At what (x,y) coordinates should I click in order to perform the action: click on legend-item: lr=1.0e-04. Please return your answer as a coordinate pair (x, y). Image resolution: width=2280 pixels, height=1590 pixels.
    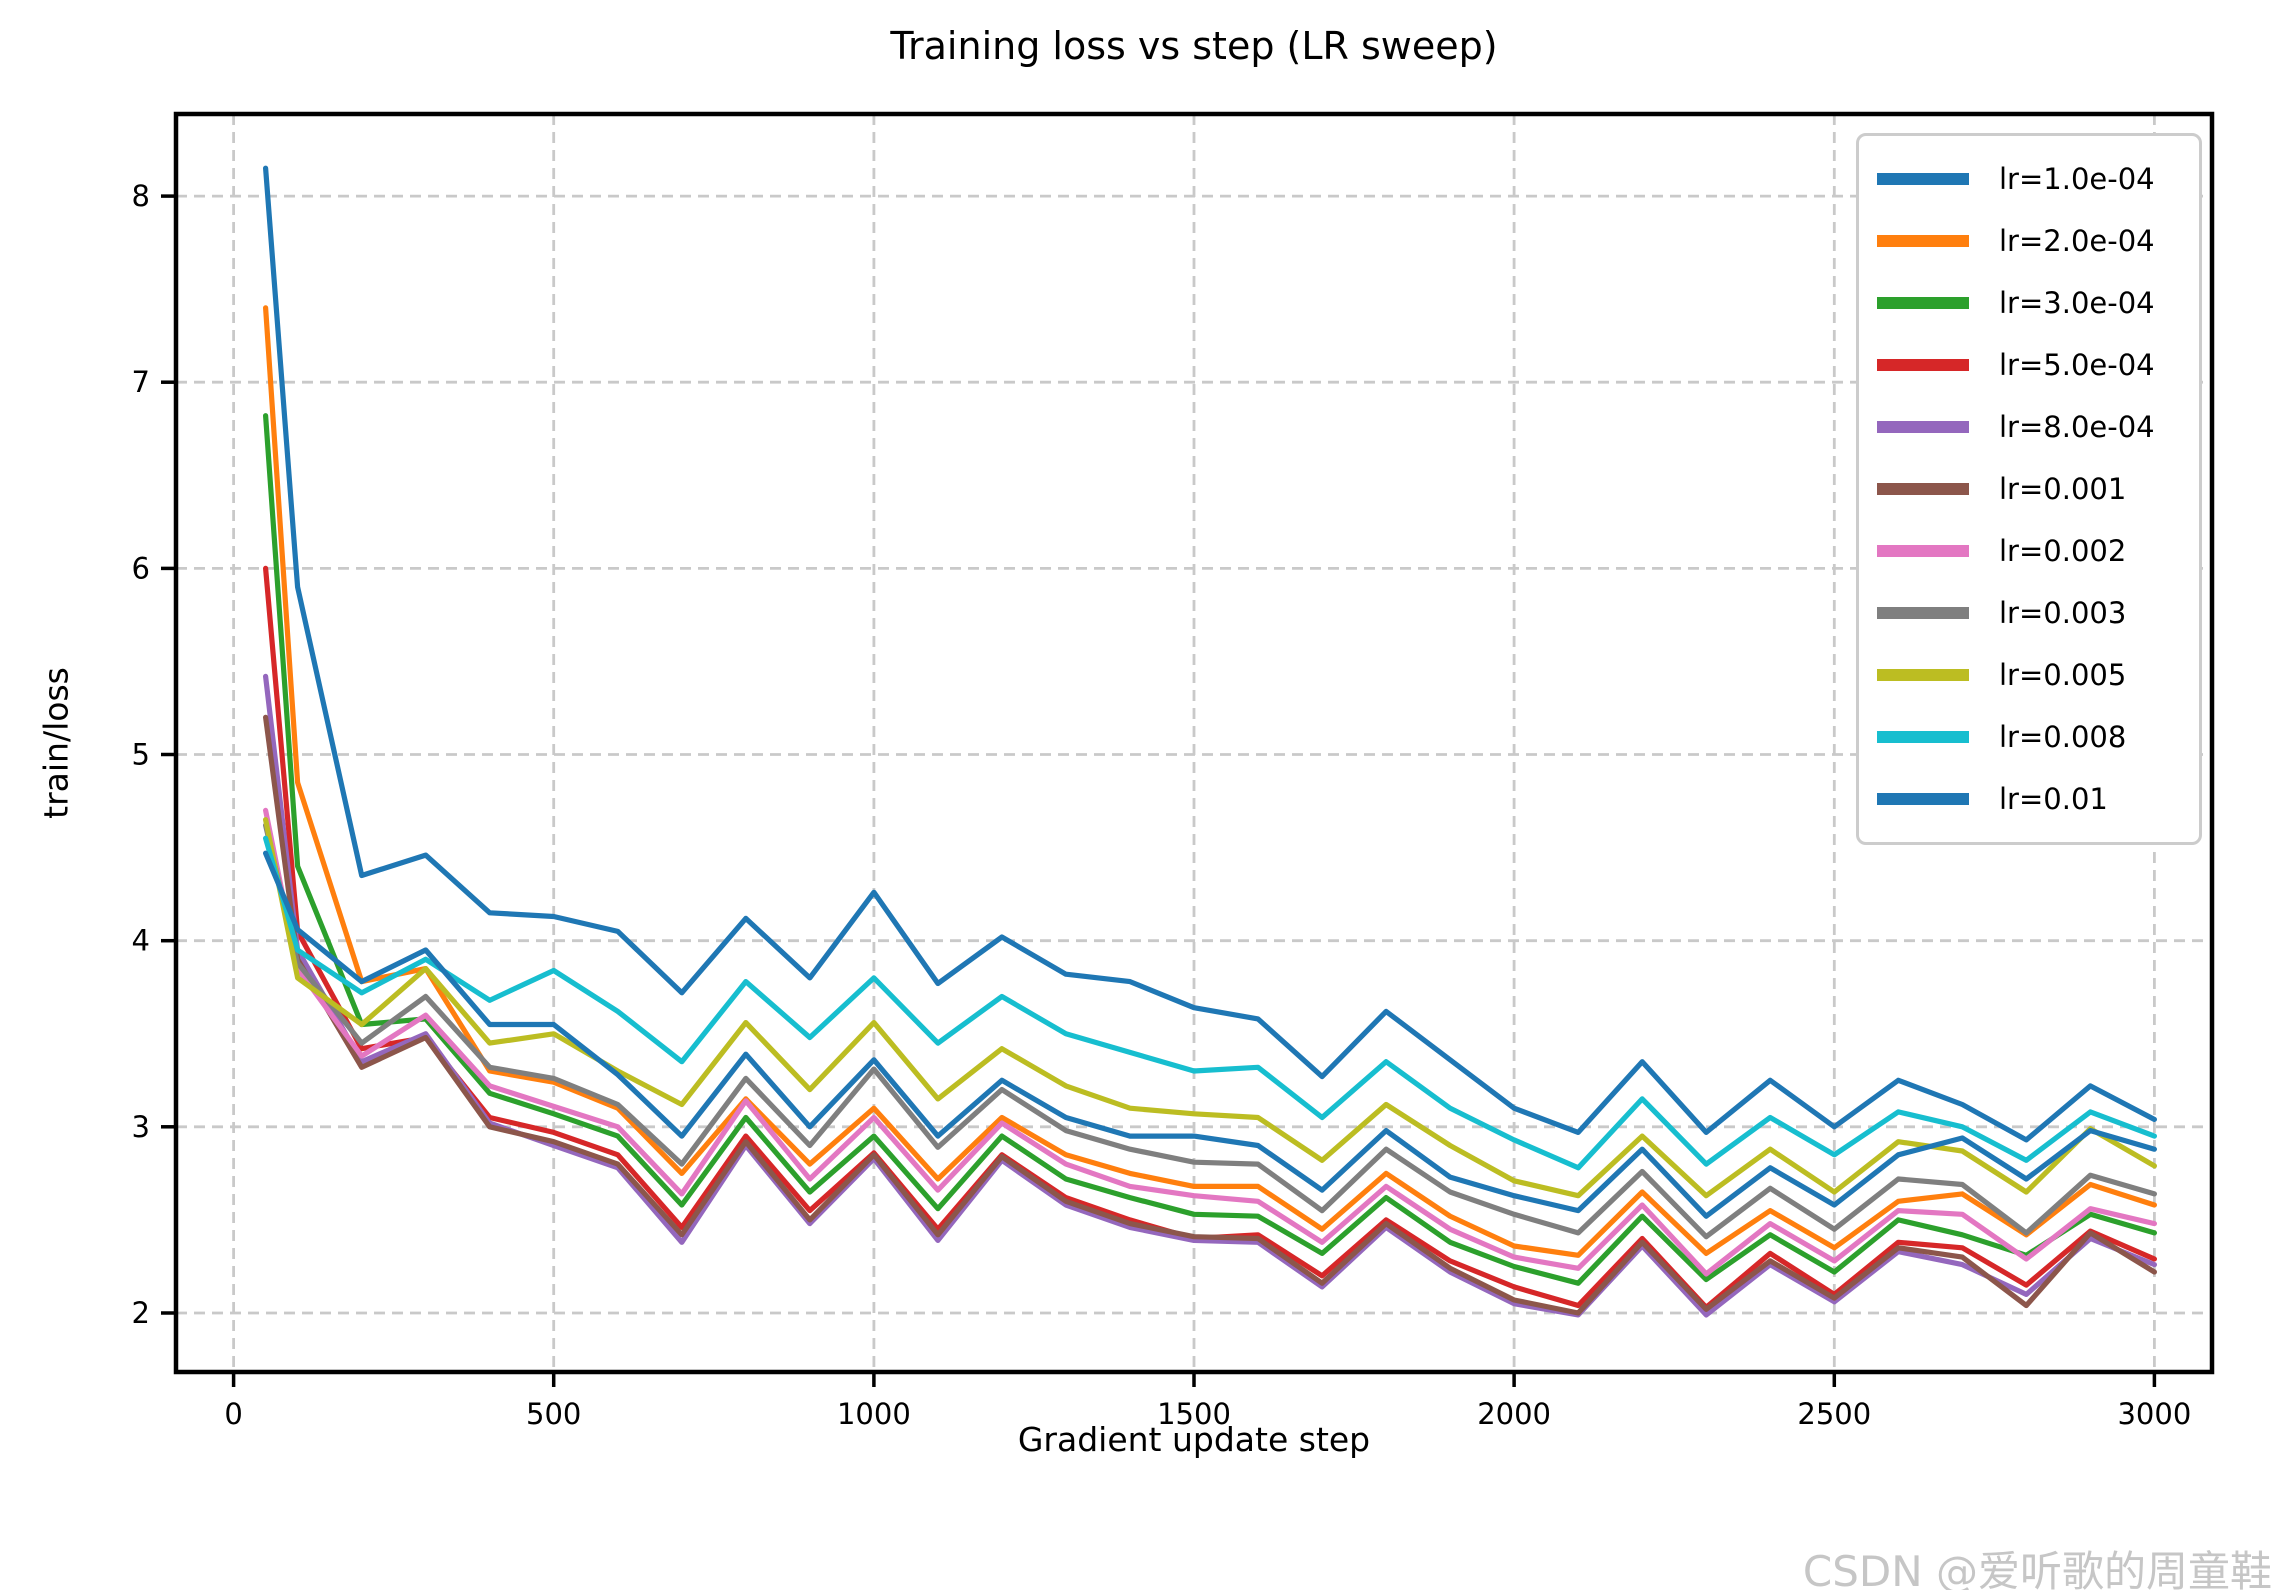
    Looking at the image, I should click on (2029, 179).